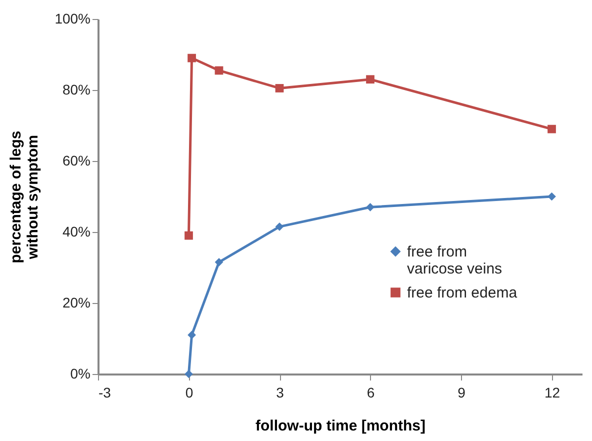 Image resolution: width=592 pixels, height=441 pixels. Describe the element at coordinates (552, 392) in the screenshot. I see `x-tick-label: 12` at that location.